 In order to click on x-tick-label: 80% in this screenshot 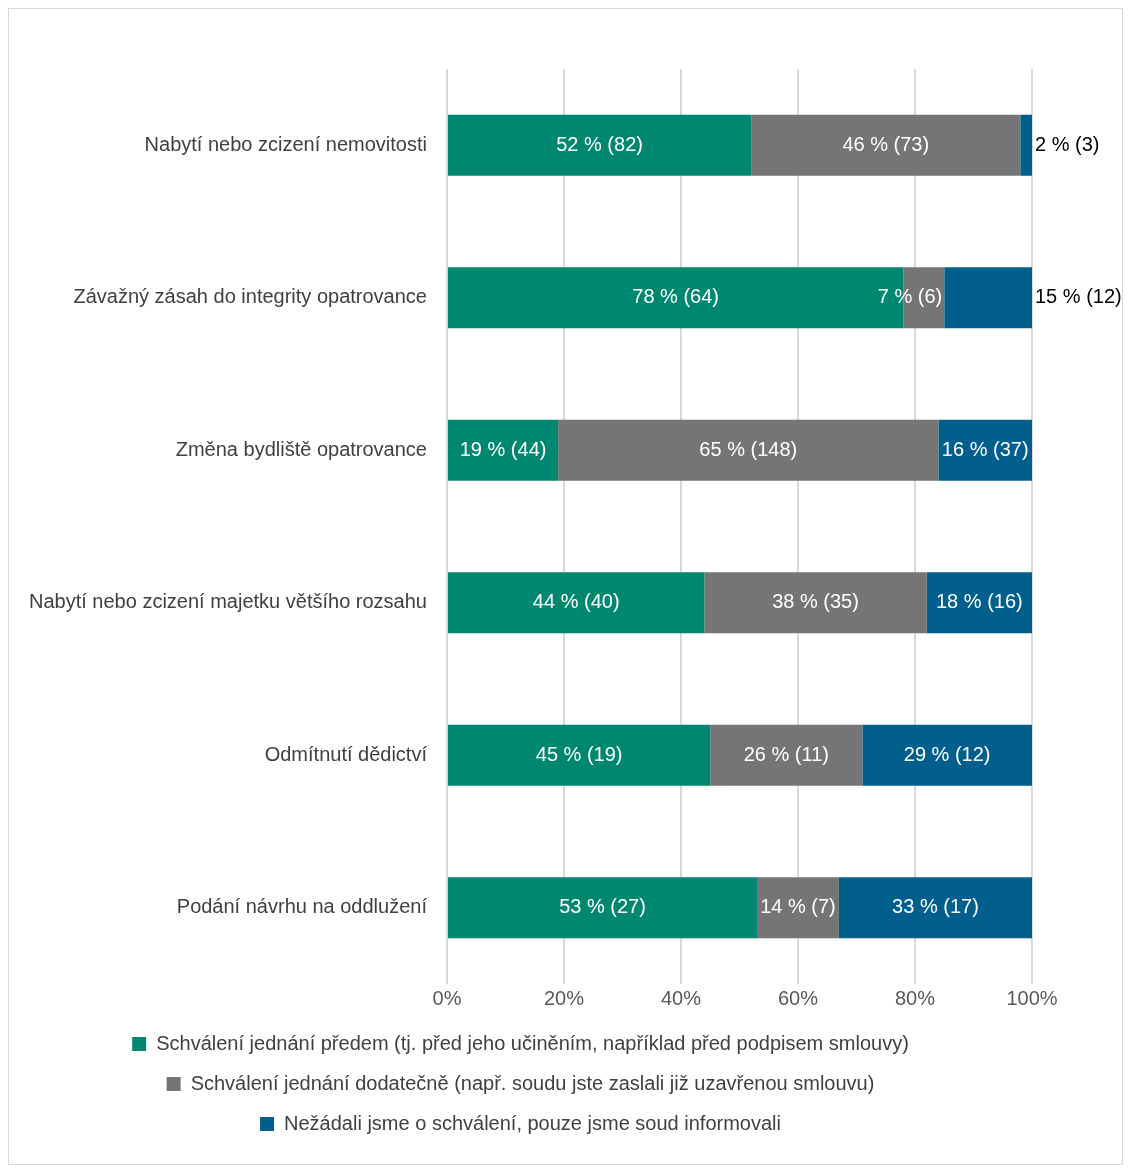, I will do `click(915, 997)`.